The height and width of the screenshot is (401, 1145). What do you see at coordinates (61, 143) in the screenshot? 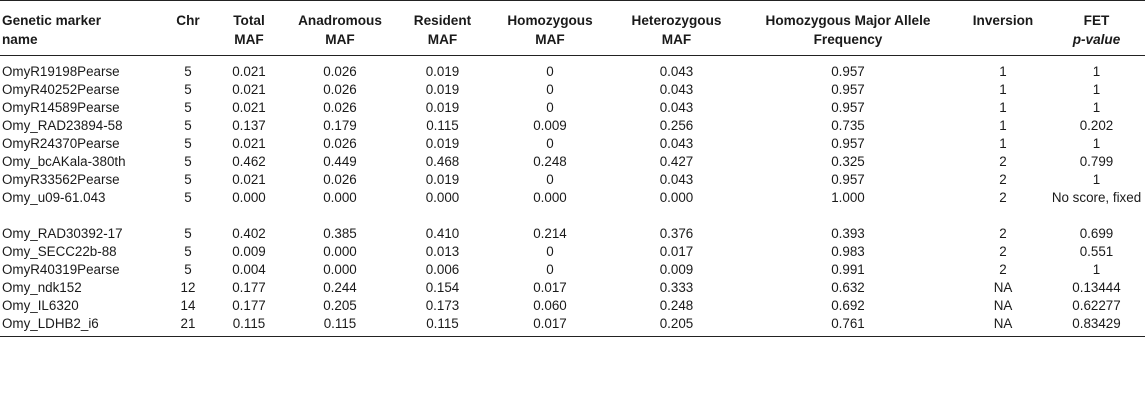
I see `cell-marker-name: OmyR24370Pearse` at bounding box center [61, 143].